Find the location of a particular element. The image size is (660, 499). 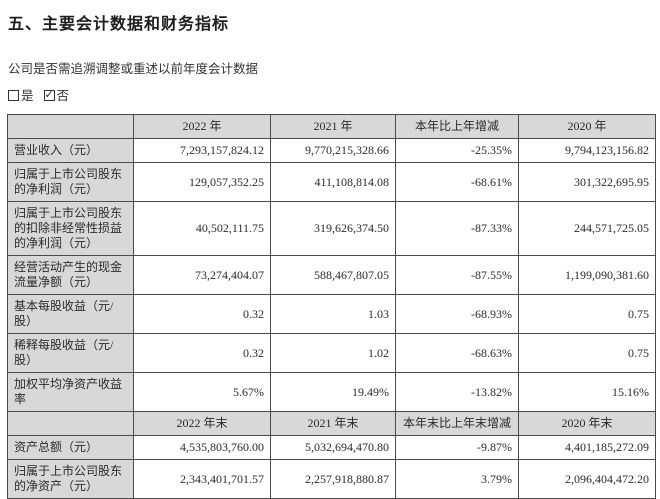

table-cell: 73,274,404.07 is located at coordinates (202, 275).